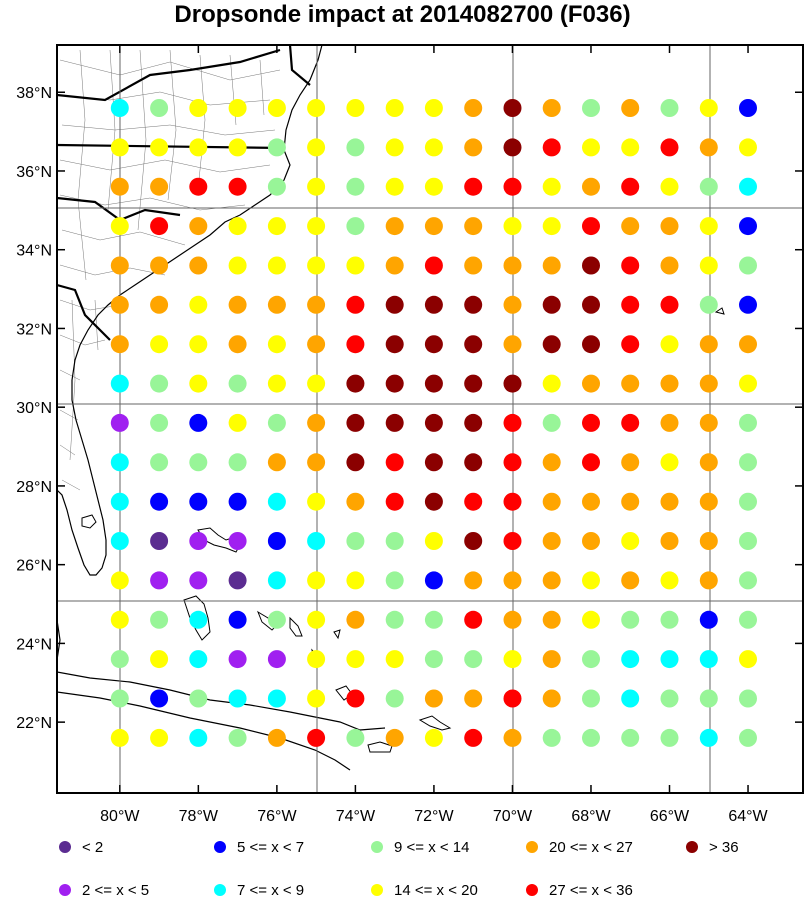 Image resolution: width=805 pixels, height=900 pixels. I want to click on legend-item: 2 <= x < 5, so click(104, 890).